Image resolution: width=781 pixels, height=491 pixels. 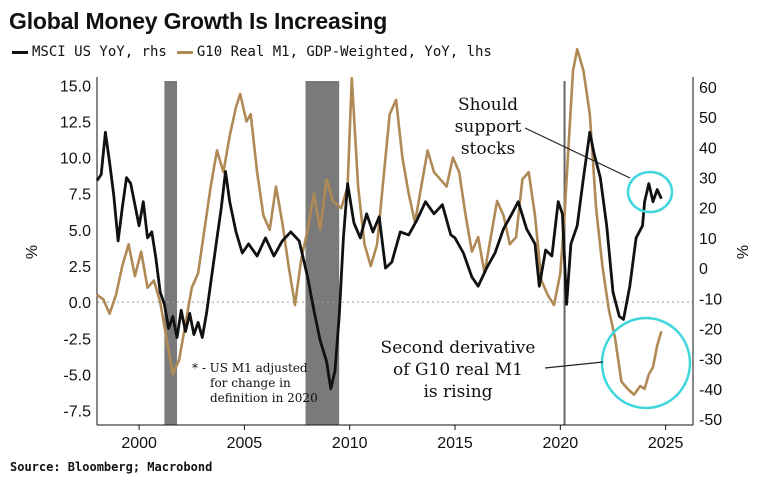 What do you see at coordinates (350, 443) in the screenshot?
I see `x-tick-2: 2010` at bounding box center [350, 443].